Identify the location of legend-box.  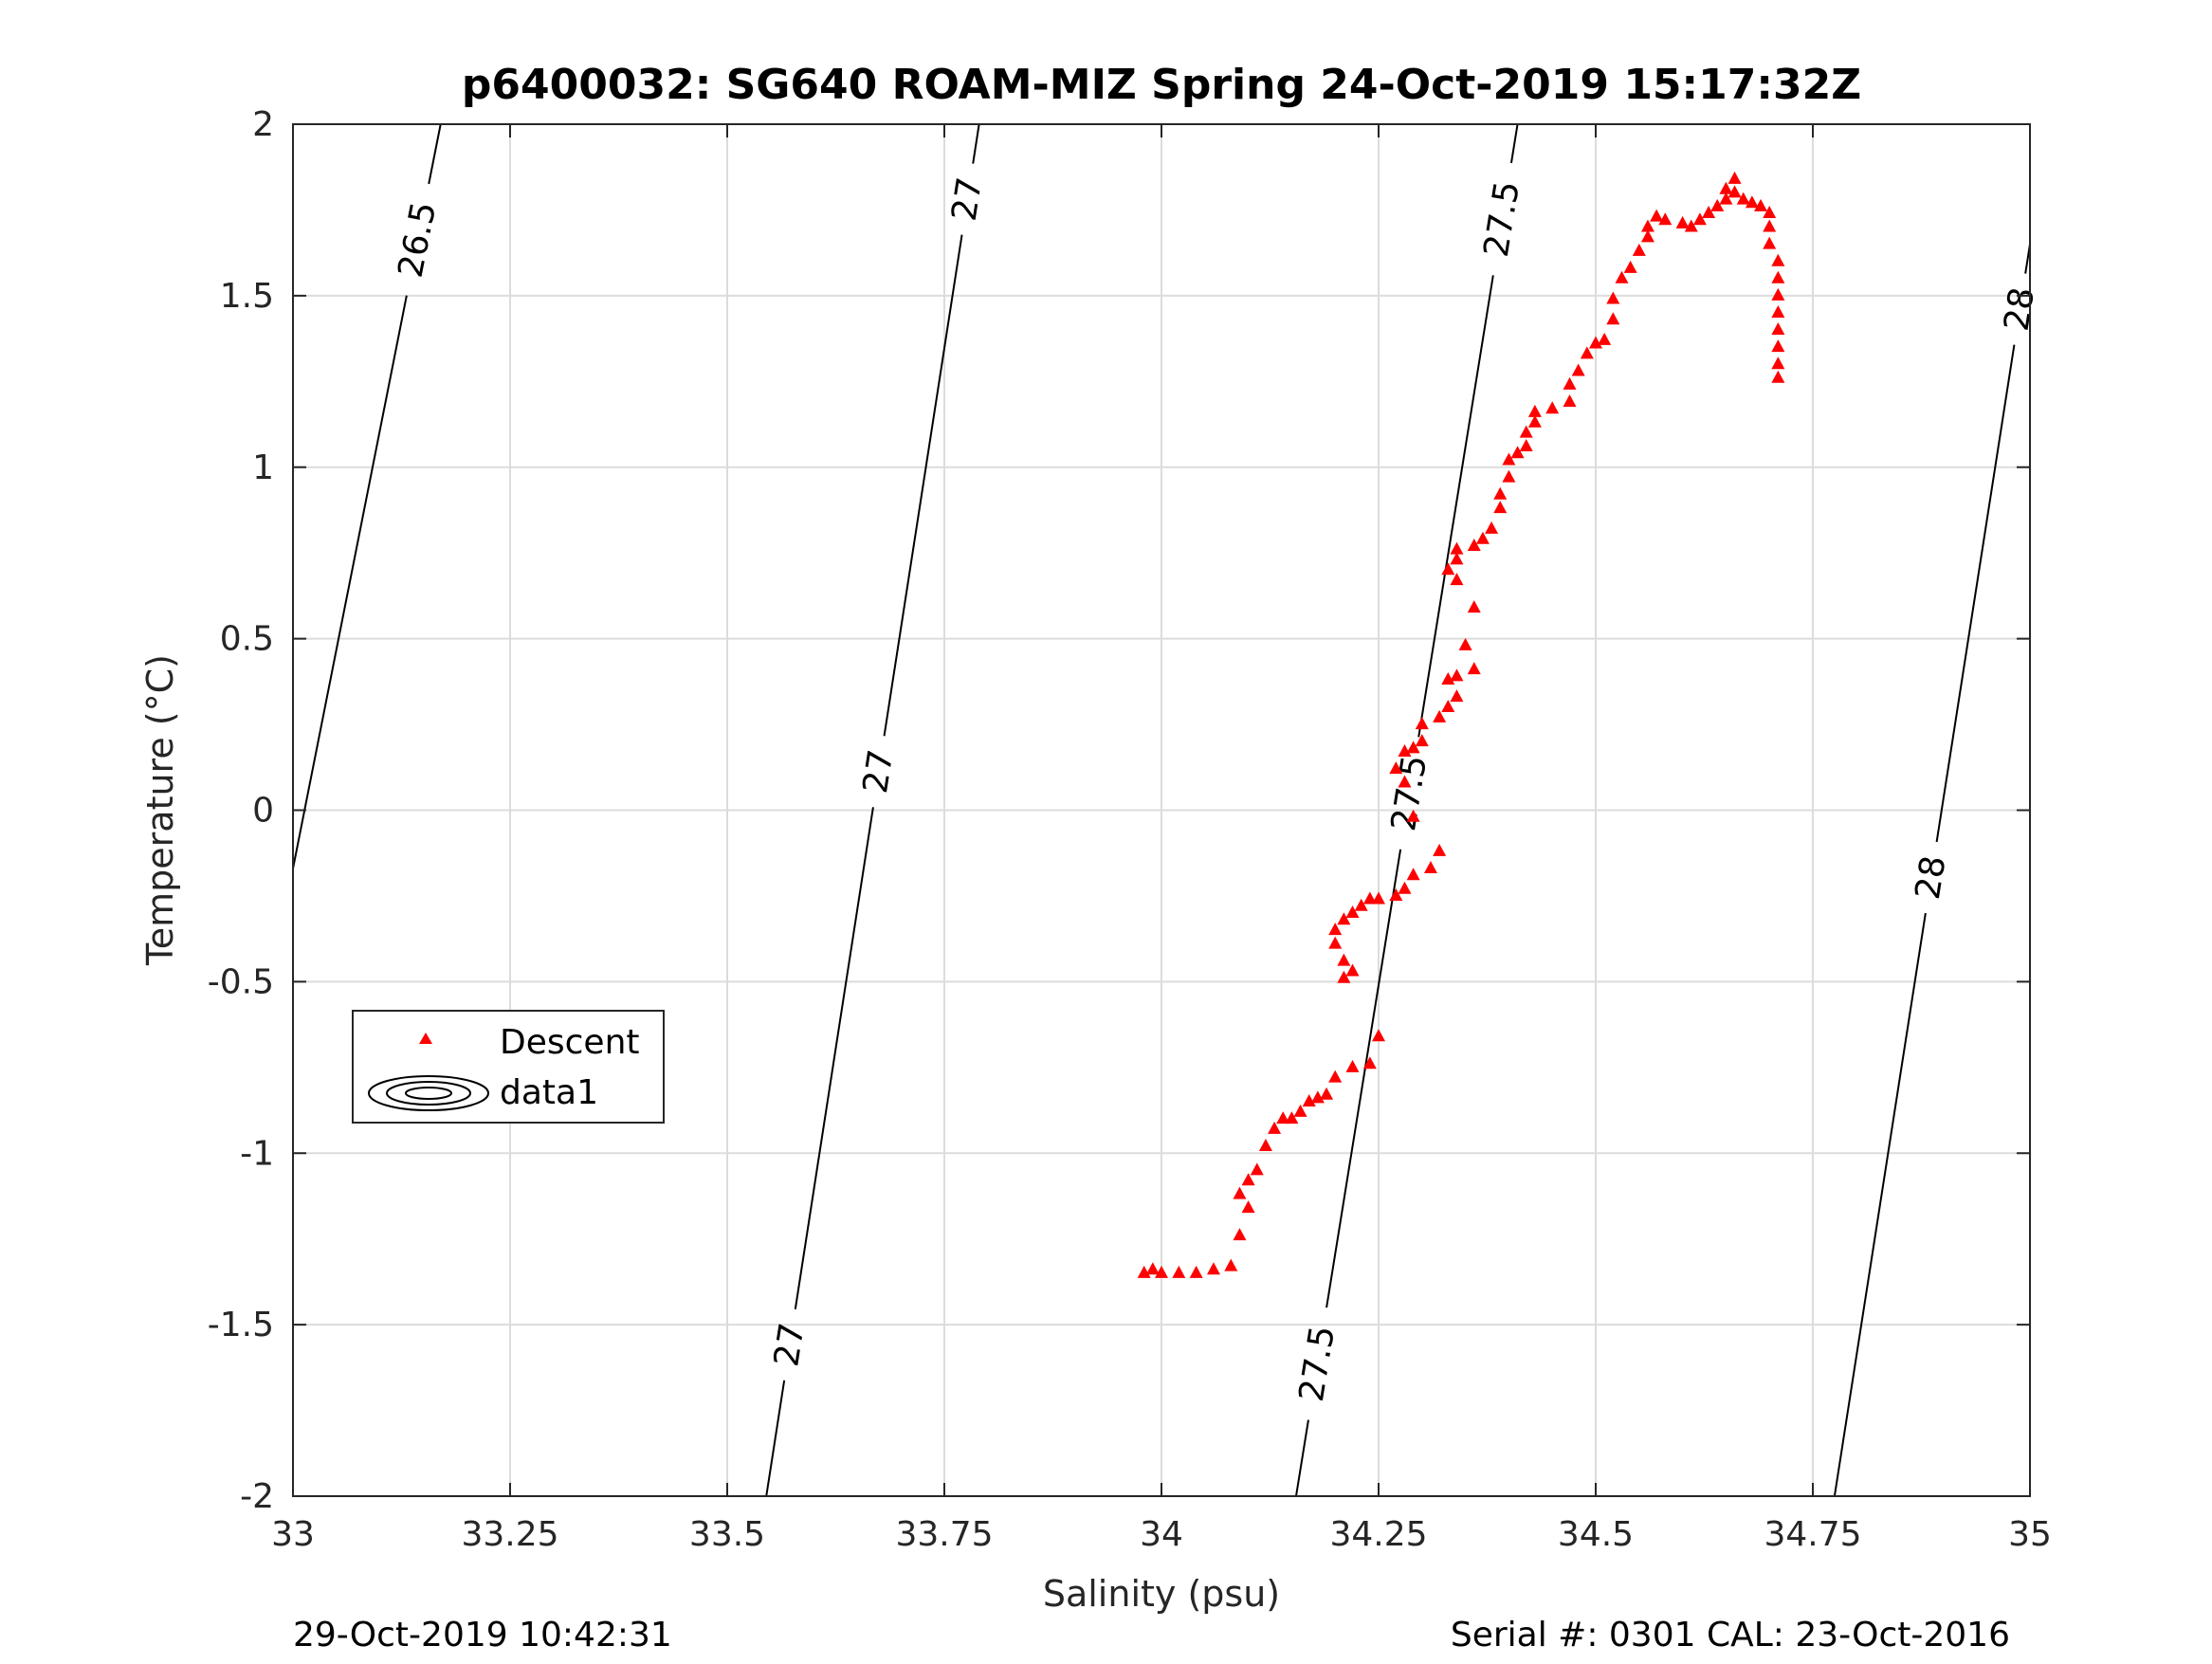
(508, 1067).